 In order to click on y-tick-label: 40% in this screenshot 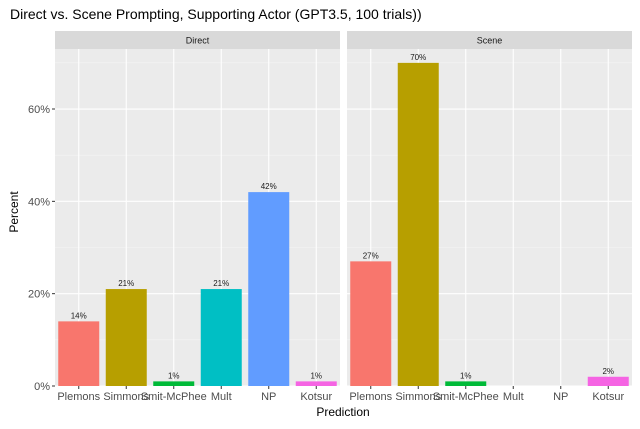, I will do `click(39, 202)`.